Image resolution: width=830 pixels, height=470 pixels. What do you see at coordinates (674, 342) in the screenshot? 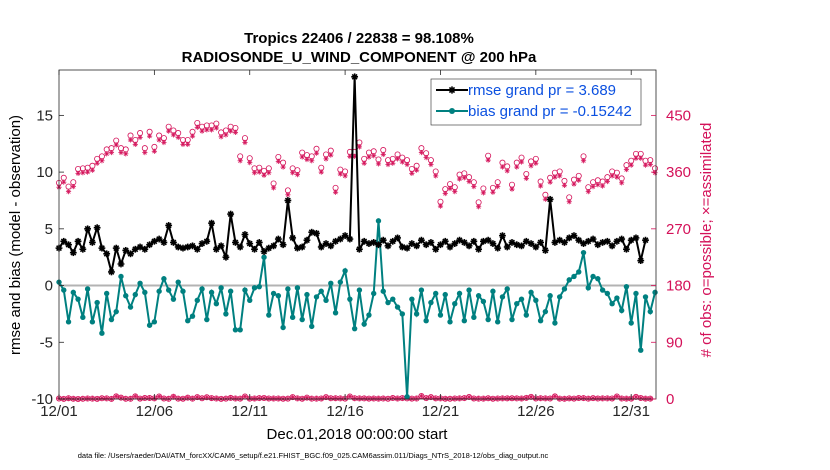
I see `y-tick-label-right: 90` at bounding box center [674, 342].